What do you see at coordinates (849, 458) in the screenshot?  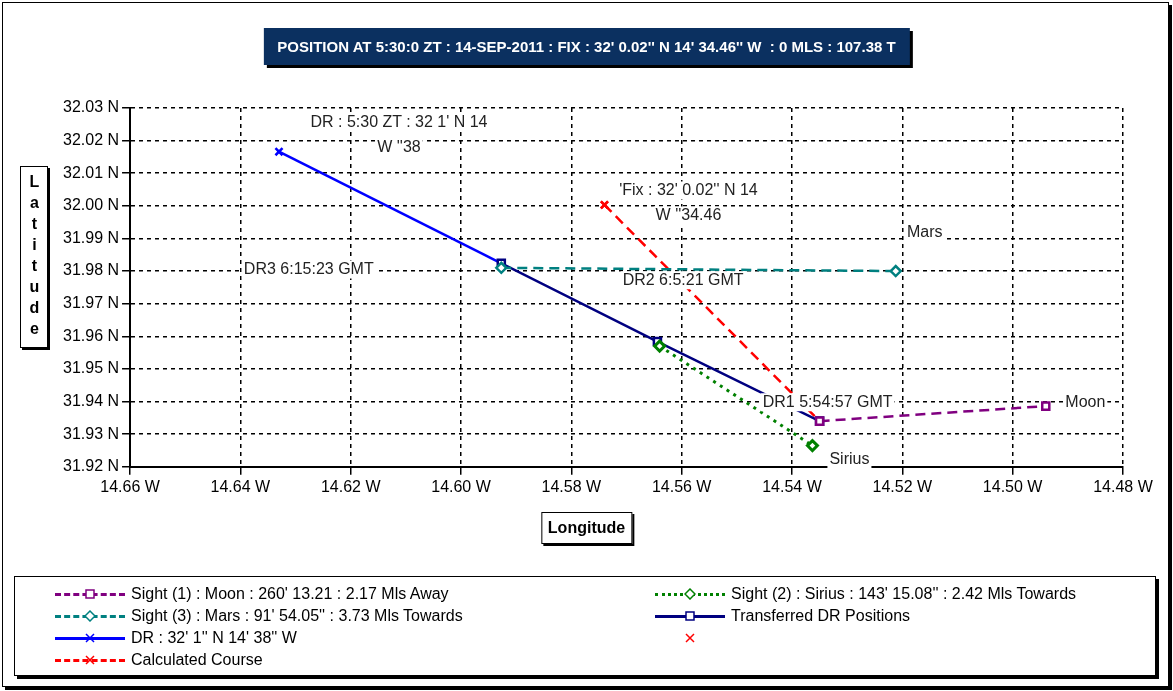 I see `annotation: Sirius` at bounding box center [849, 458].